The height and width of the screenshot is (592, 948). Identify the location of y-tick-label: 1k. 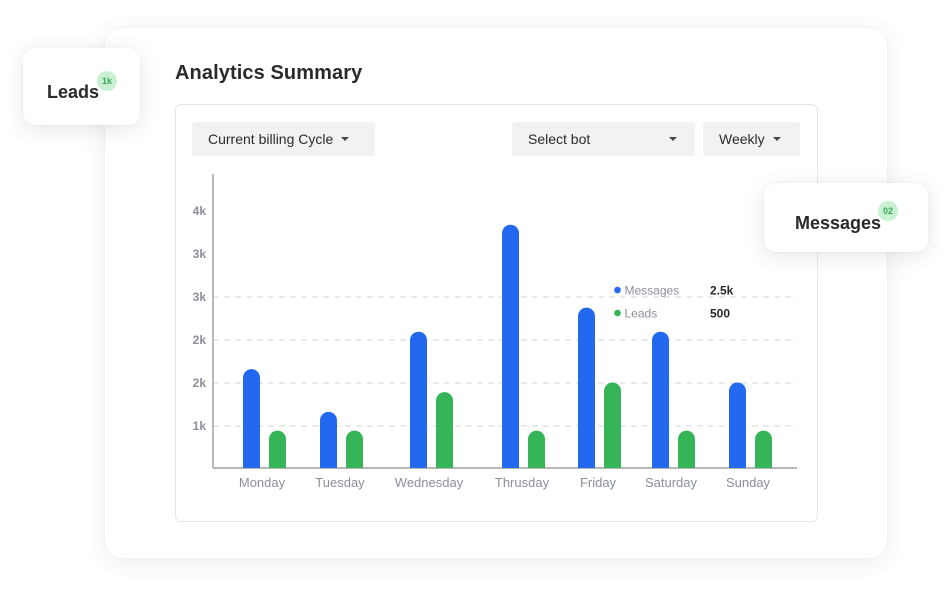
(200, 426).